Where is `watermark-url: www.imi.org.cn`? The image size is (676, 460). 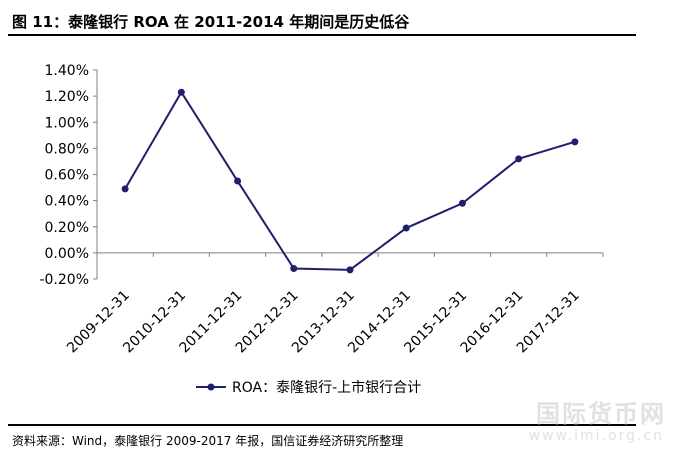 watermark-url: www.imi.org.cn is located at coordinates (596, 436).